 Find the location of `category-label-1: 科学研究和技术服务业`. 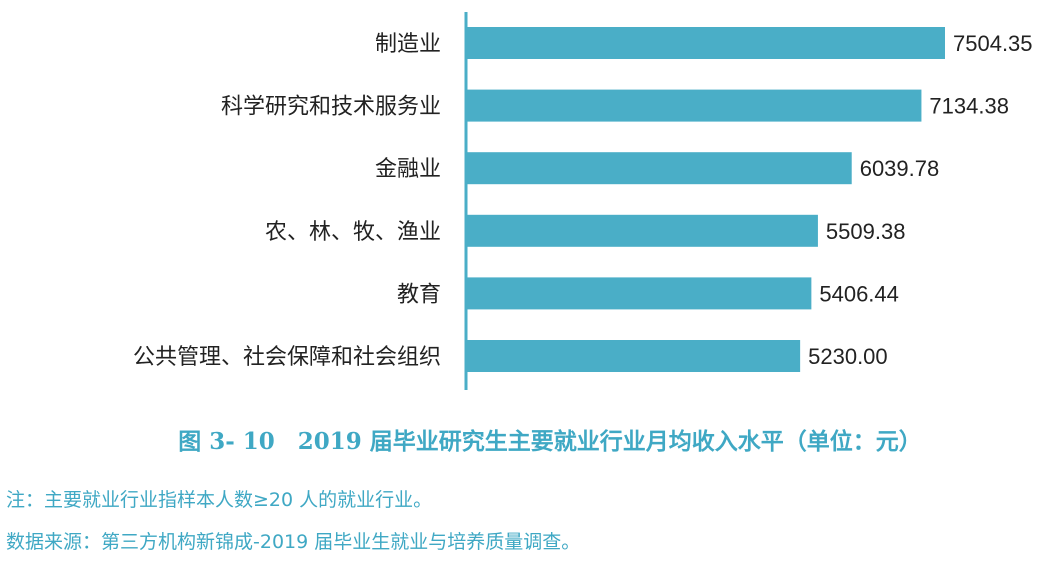

category-label-1: 科学研究和技术服务业 is located at coordinates (331, 107).